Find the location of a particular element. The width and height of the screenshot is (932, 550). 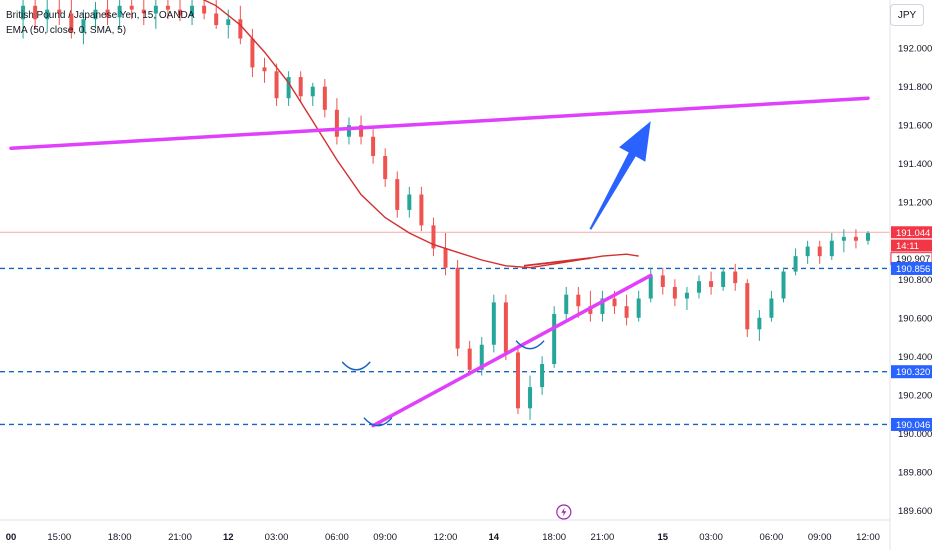

price-tag: 191.044 is located at coordinates (911, 232).